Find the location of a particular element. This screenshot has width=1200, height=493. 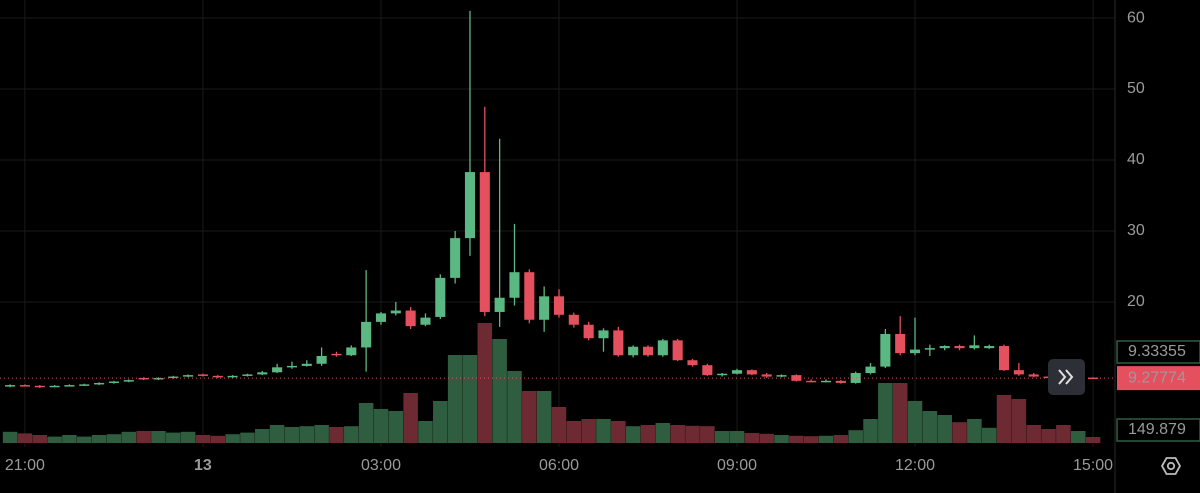

scroll-button is located at coordinates (1066, 377).